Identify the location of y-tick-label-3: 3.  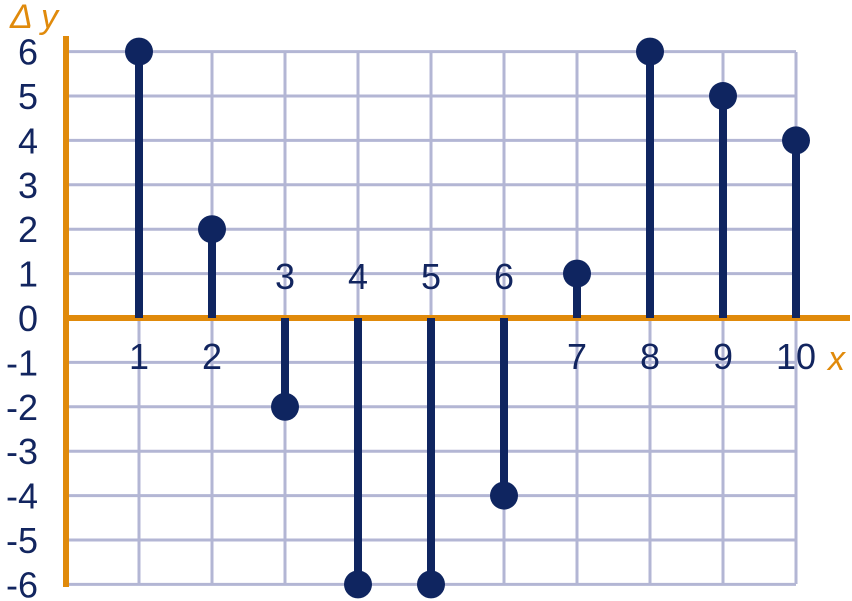
(28, 185).